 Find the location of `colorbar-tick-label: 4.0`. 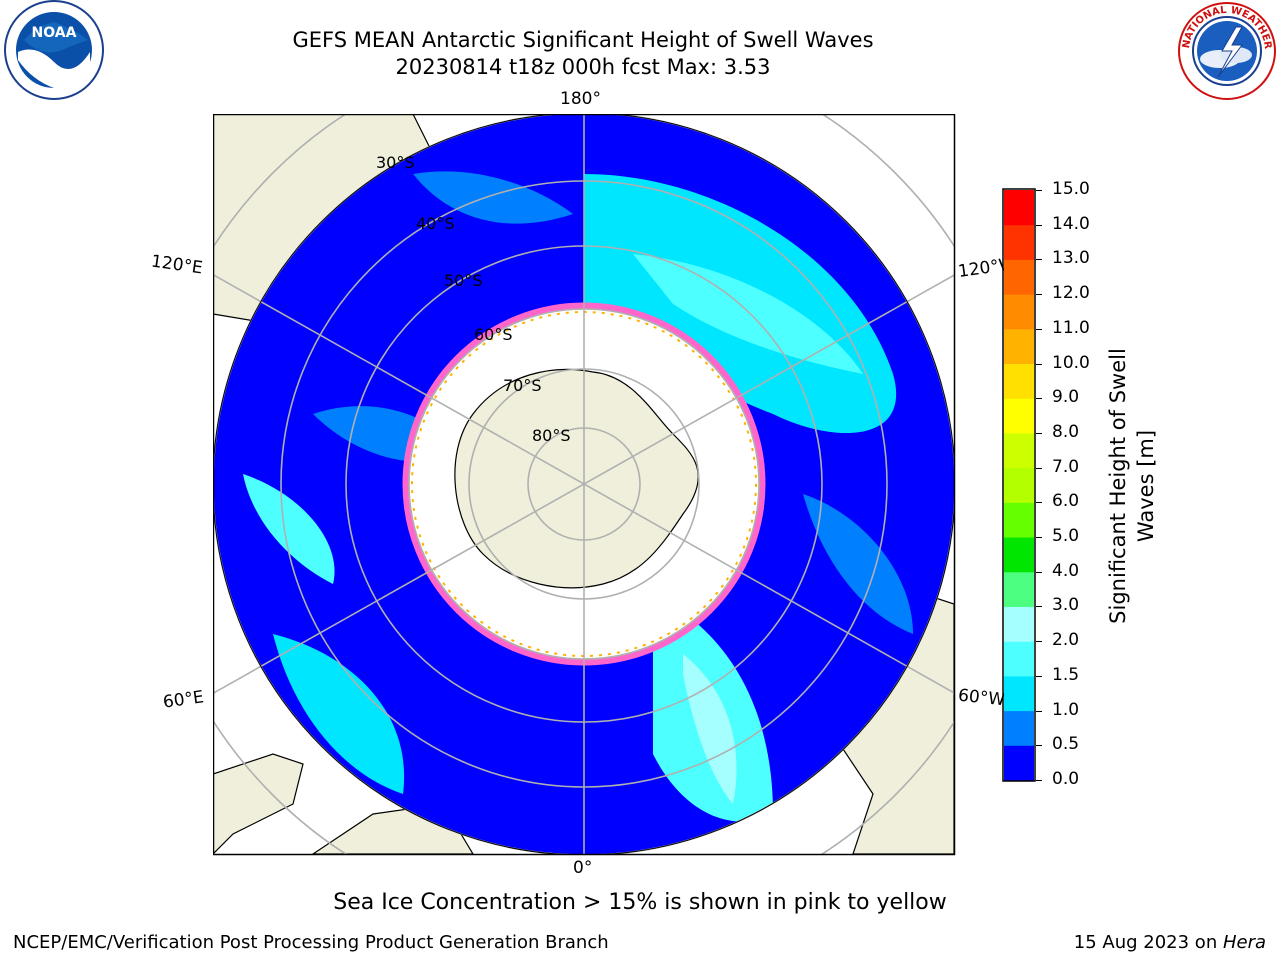

colorbar-tick-label: 4.0 is located at coordinates (1066, 570).